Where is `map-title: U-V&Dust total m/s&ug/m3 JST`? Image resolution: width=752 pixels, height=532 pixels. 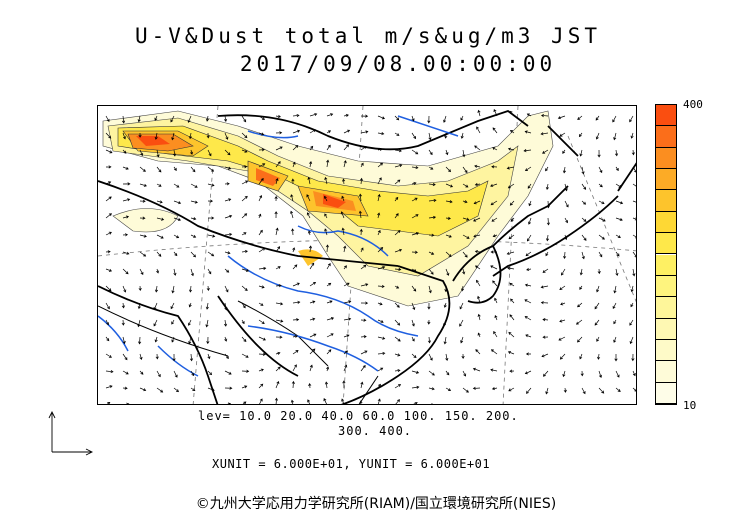
map-title: U-V&Dust total m/s&ug/m3 JST is located at coordinates (367, 36).